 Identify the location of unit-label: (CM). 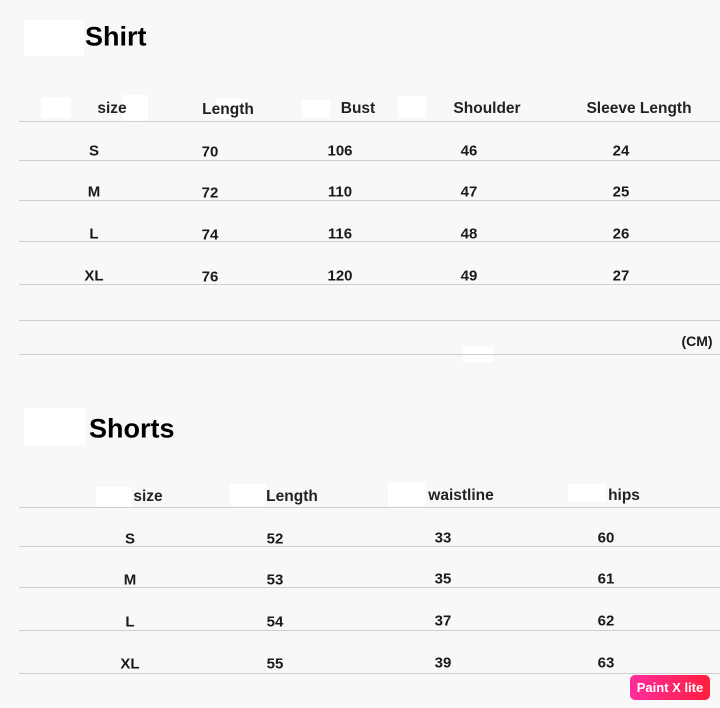
(697, 341).